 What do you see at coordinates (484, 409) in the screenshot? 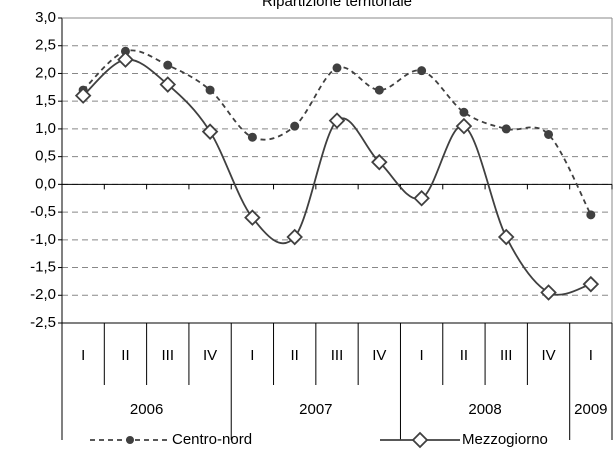
I see `x-group-label: 2008` at bounding box center [484, 409].